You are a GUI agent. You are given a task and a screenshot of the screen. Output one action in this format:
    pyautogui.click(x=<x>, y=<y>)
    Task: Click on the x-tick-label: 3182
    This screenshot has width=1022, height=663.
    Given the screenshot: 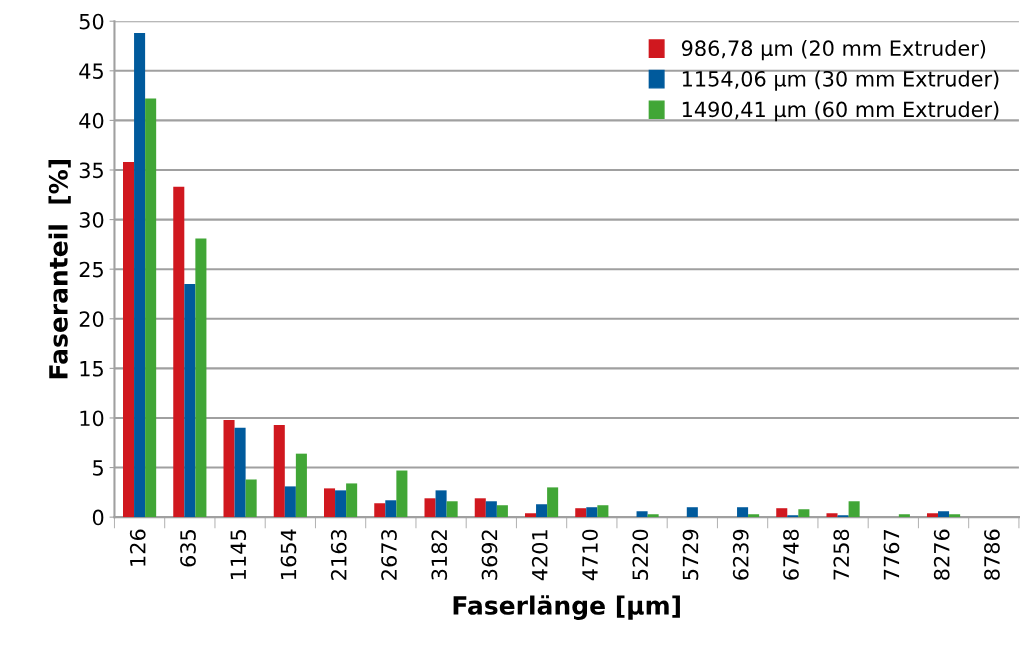 What is the action you would take?
    pyautogui.click(x=439, y=555)
    